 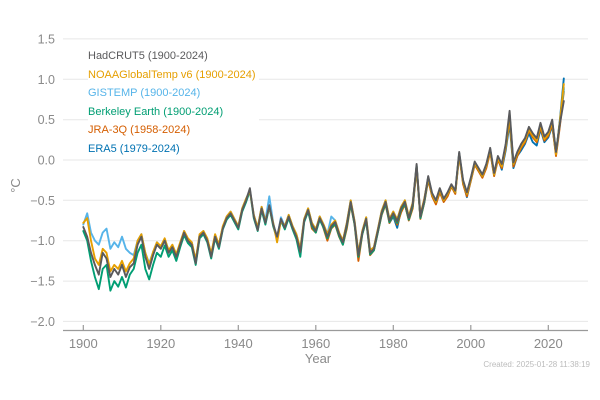 I want to click on y-tick-label: 0.5, so click(x=46, y=120).